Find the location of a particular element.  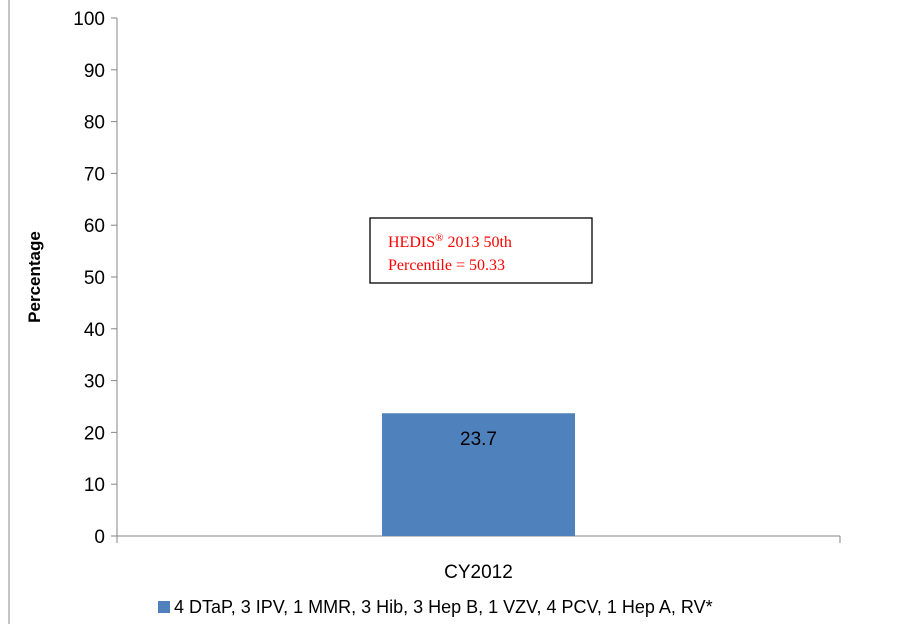

annotation-box is located at coordinates (481, 250).